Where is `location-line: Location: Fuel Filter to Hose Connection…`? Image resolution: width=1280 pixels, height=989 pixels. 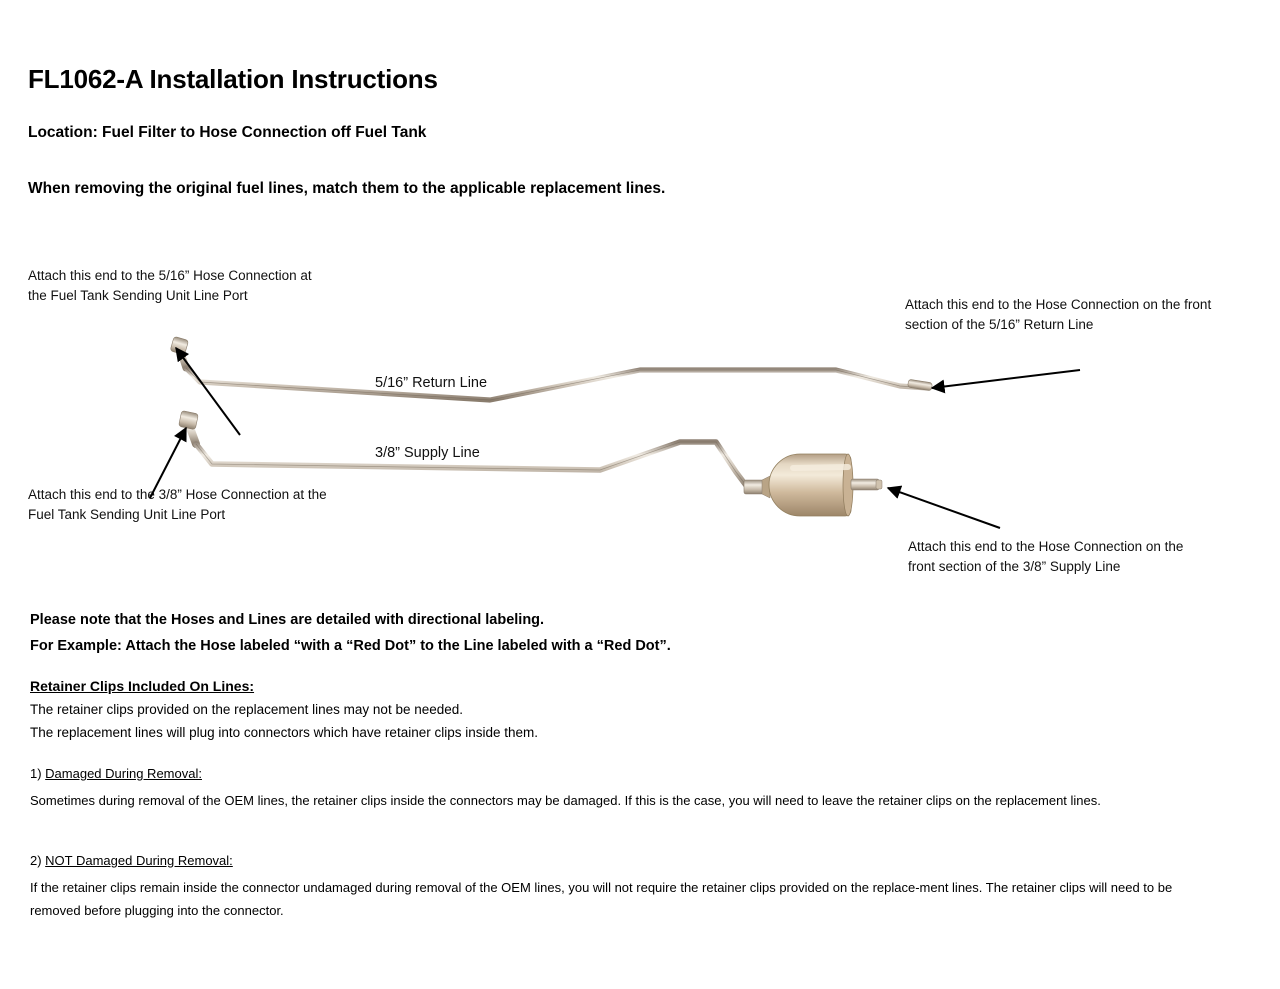
location-line: Location: Fuel Filter to Hose Connection… is located at coordinates (227, 132).